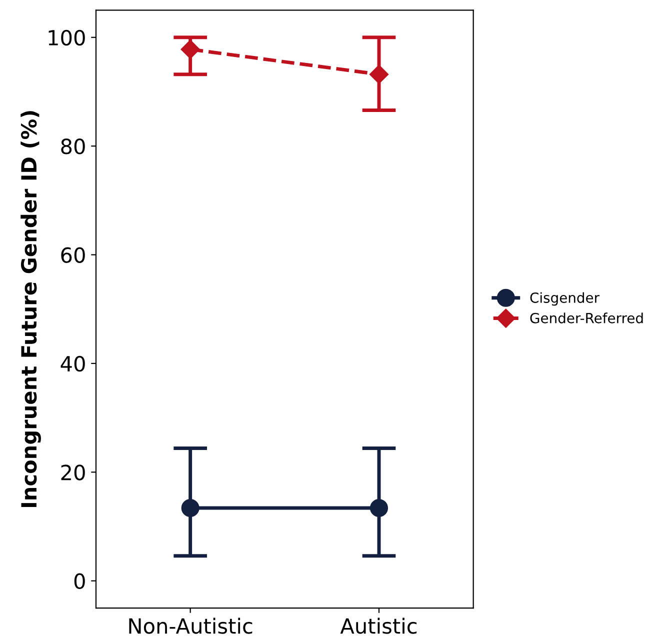 This screenshot has width=662, height=638. I want to click on legend-label: Gender-Referred, so click(586, 318).